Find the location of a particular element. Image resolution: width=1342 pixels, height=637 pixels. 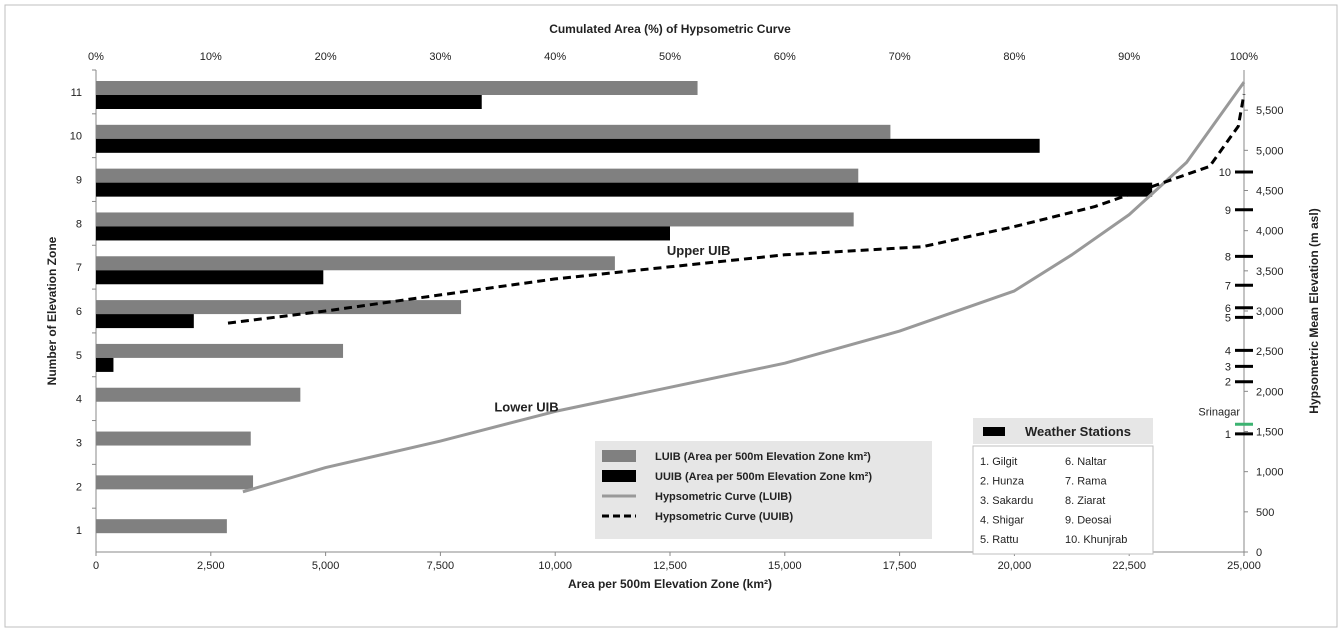

legend-label: LUIB (Area per 500m Elevation Zone km²) is located at coordinates (763, 457).